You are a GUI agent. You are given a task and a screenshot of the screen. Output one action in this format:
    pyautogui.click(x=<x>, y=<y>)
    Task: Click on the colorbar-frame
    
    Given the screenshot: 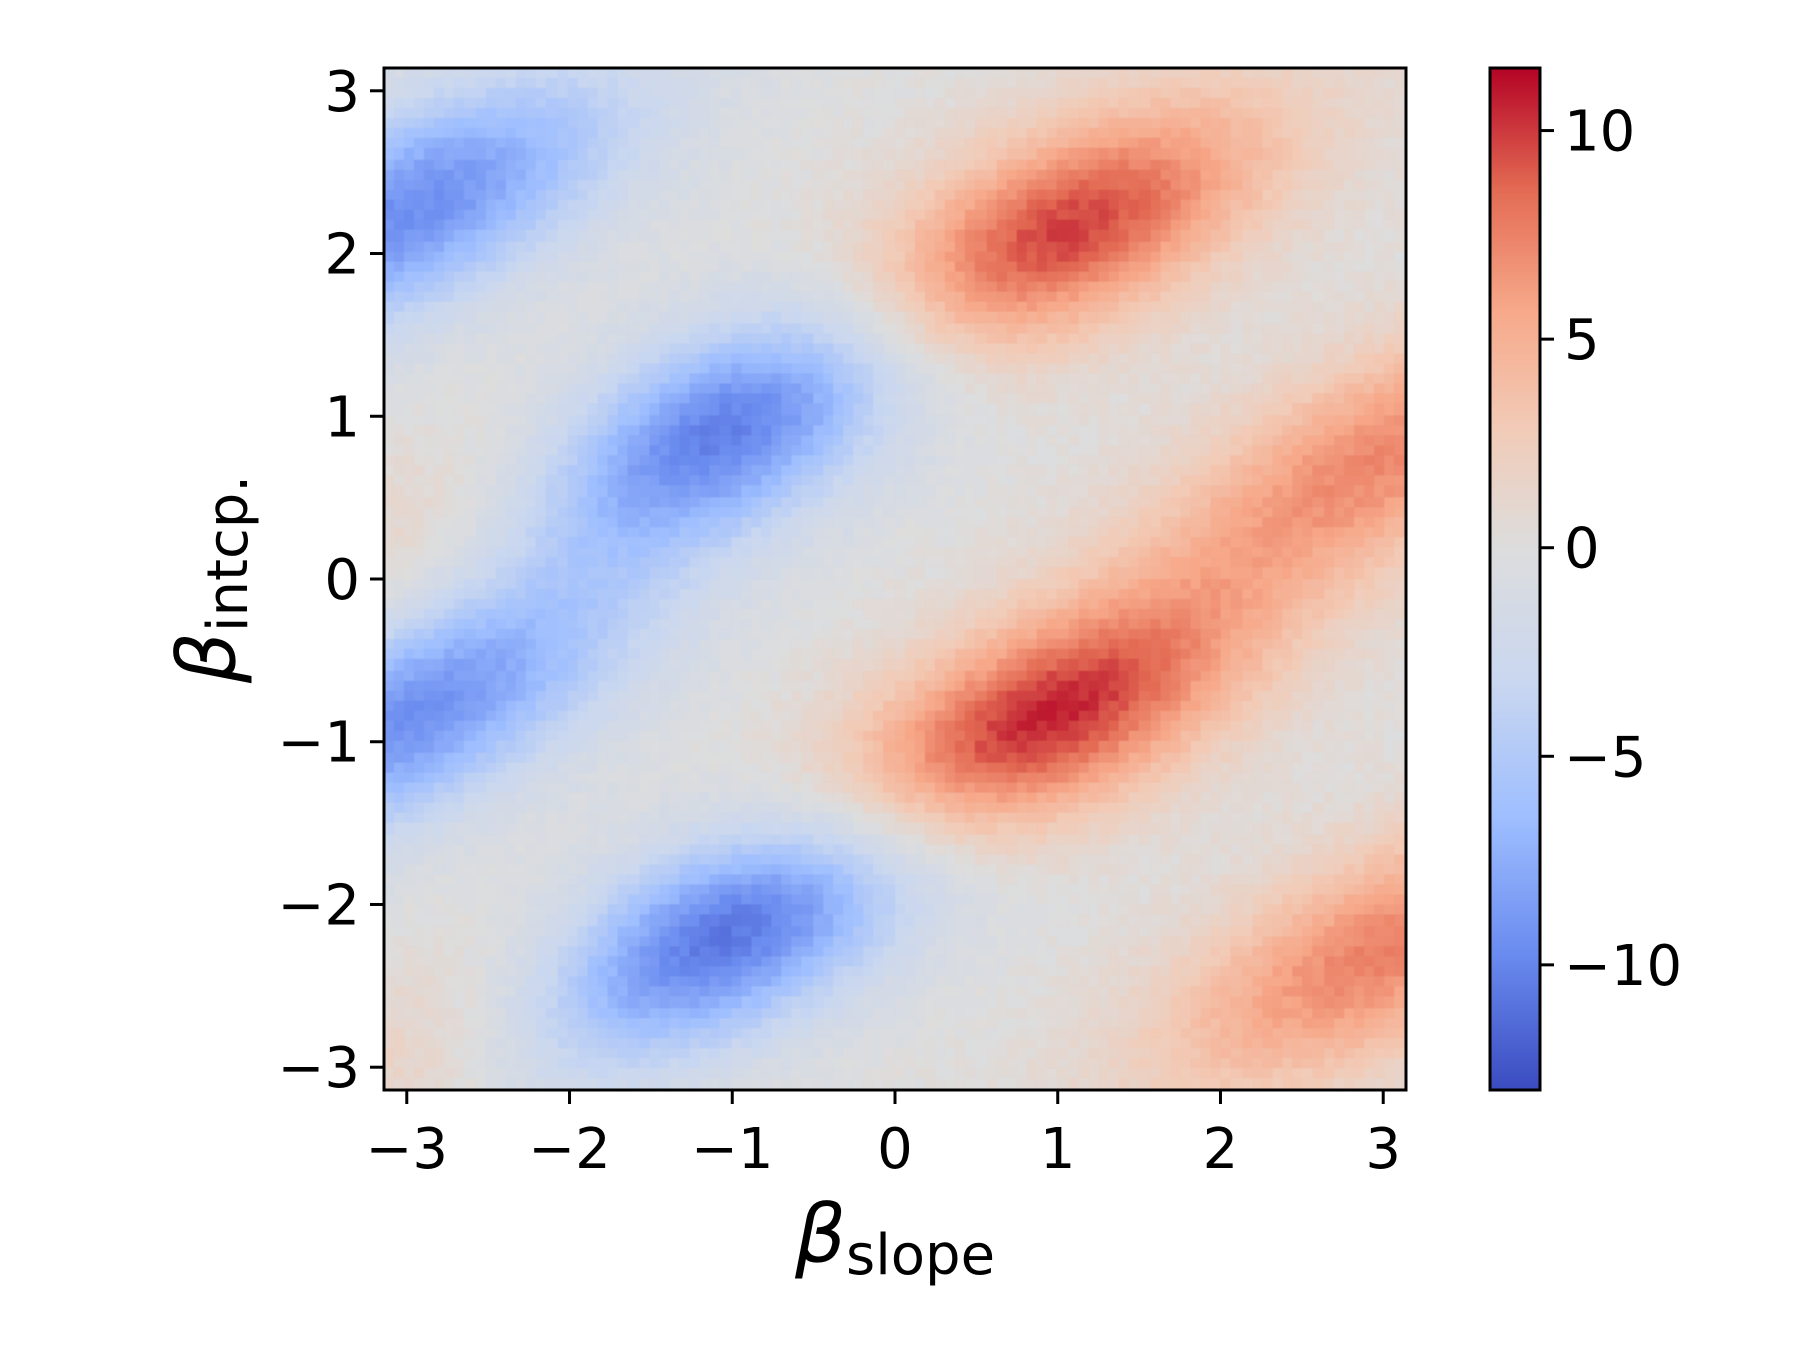 What is the action you would take?
    pyautogui.click(x=1515, y=579)
    